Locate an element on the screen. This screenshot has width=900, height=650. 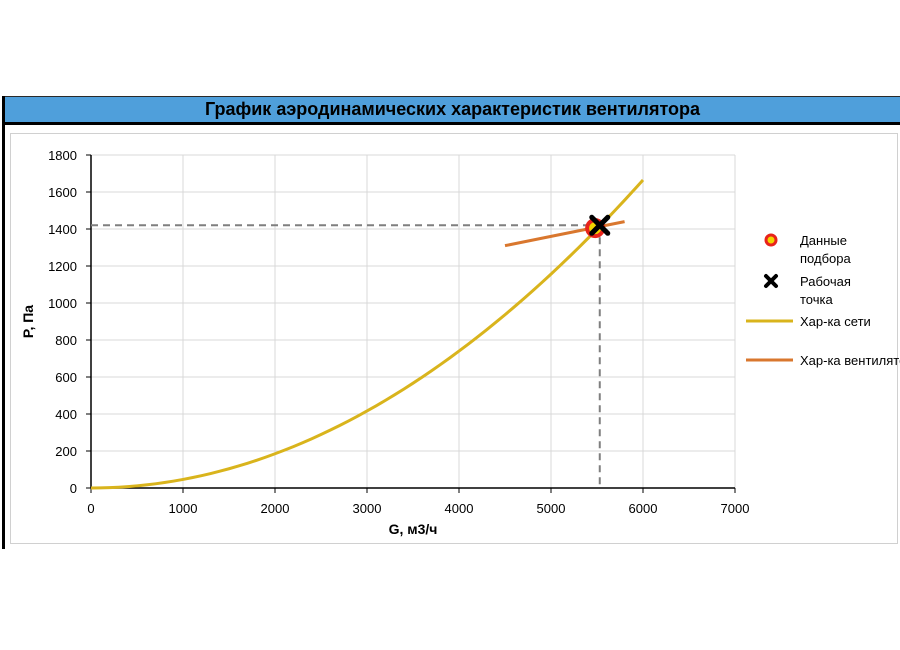
y-tick-label: 800 is located at coordinates (66, 340).